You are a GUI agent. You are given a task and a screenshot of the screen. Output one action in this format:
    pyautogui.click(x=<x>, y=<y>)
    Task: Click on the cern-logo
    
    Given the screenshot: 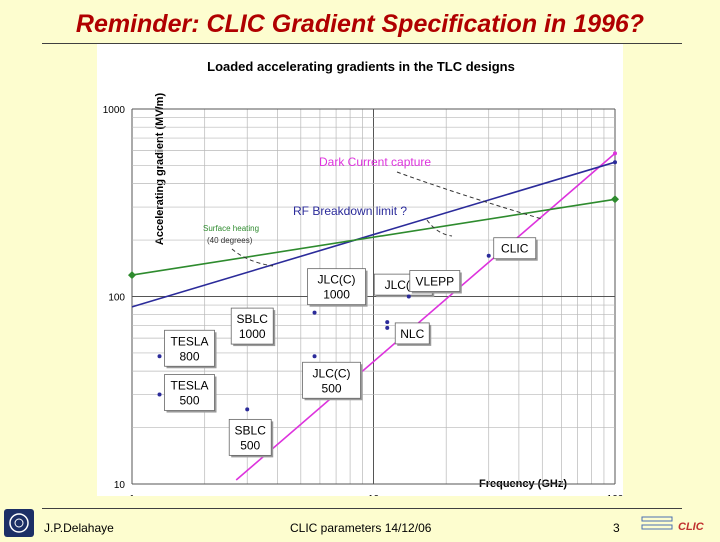 What is the action you would take?
    pyautogui.click(x=19, y=523)
    